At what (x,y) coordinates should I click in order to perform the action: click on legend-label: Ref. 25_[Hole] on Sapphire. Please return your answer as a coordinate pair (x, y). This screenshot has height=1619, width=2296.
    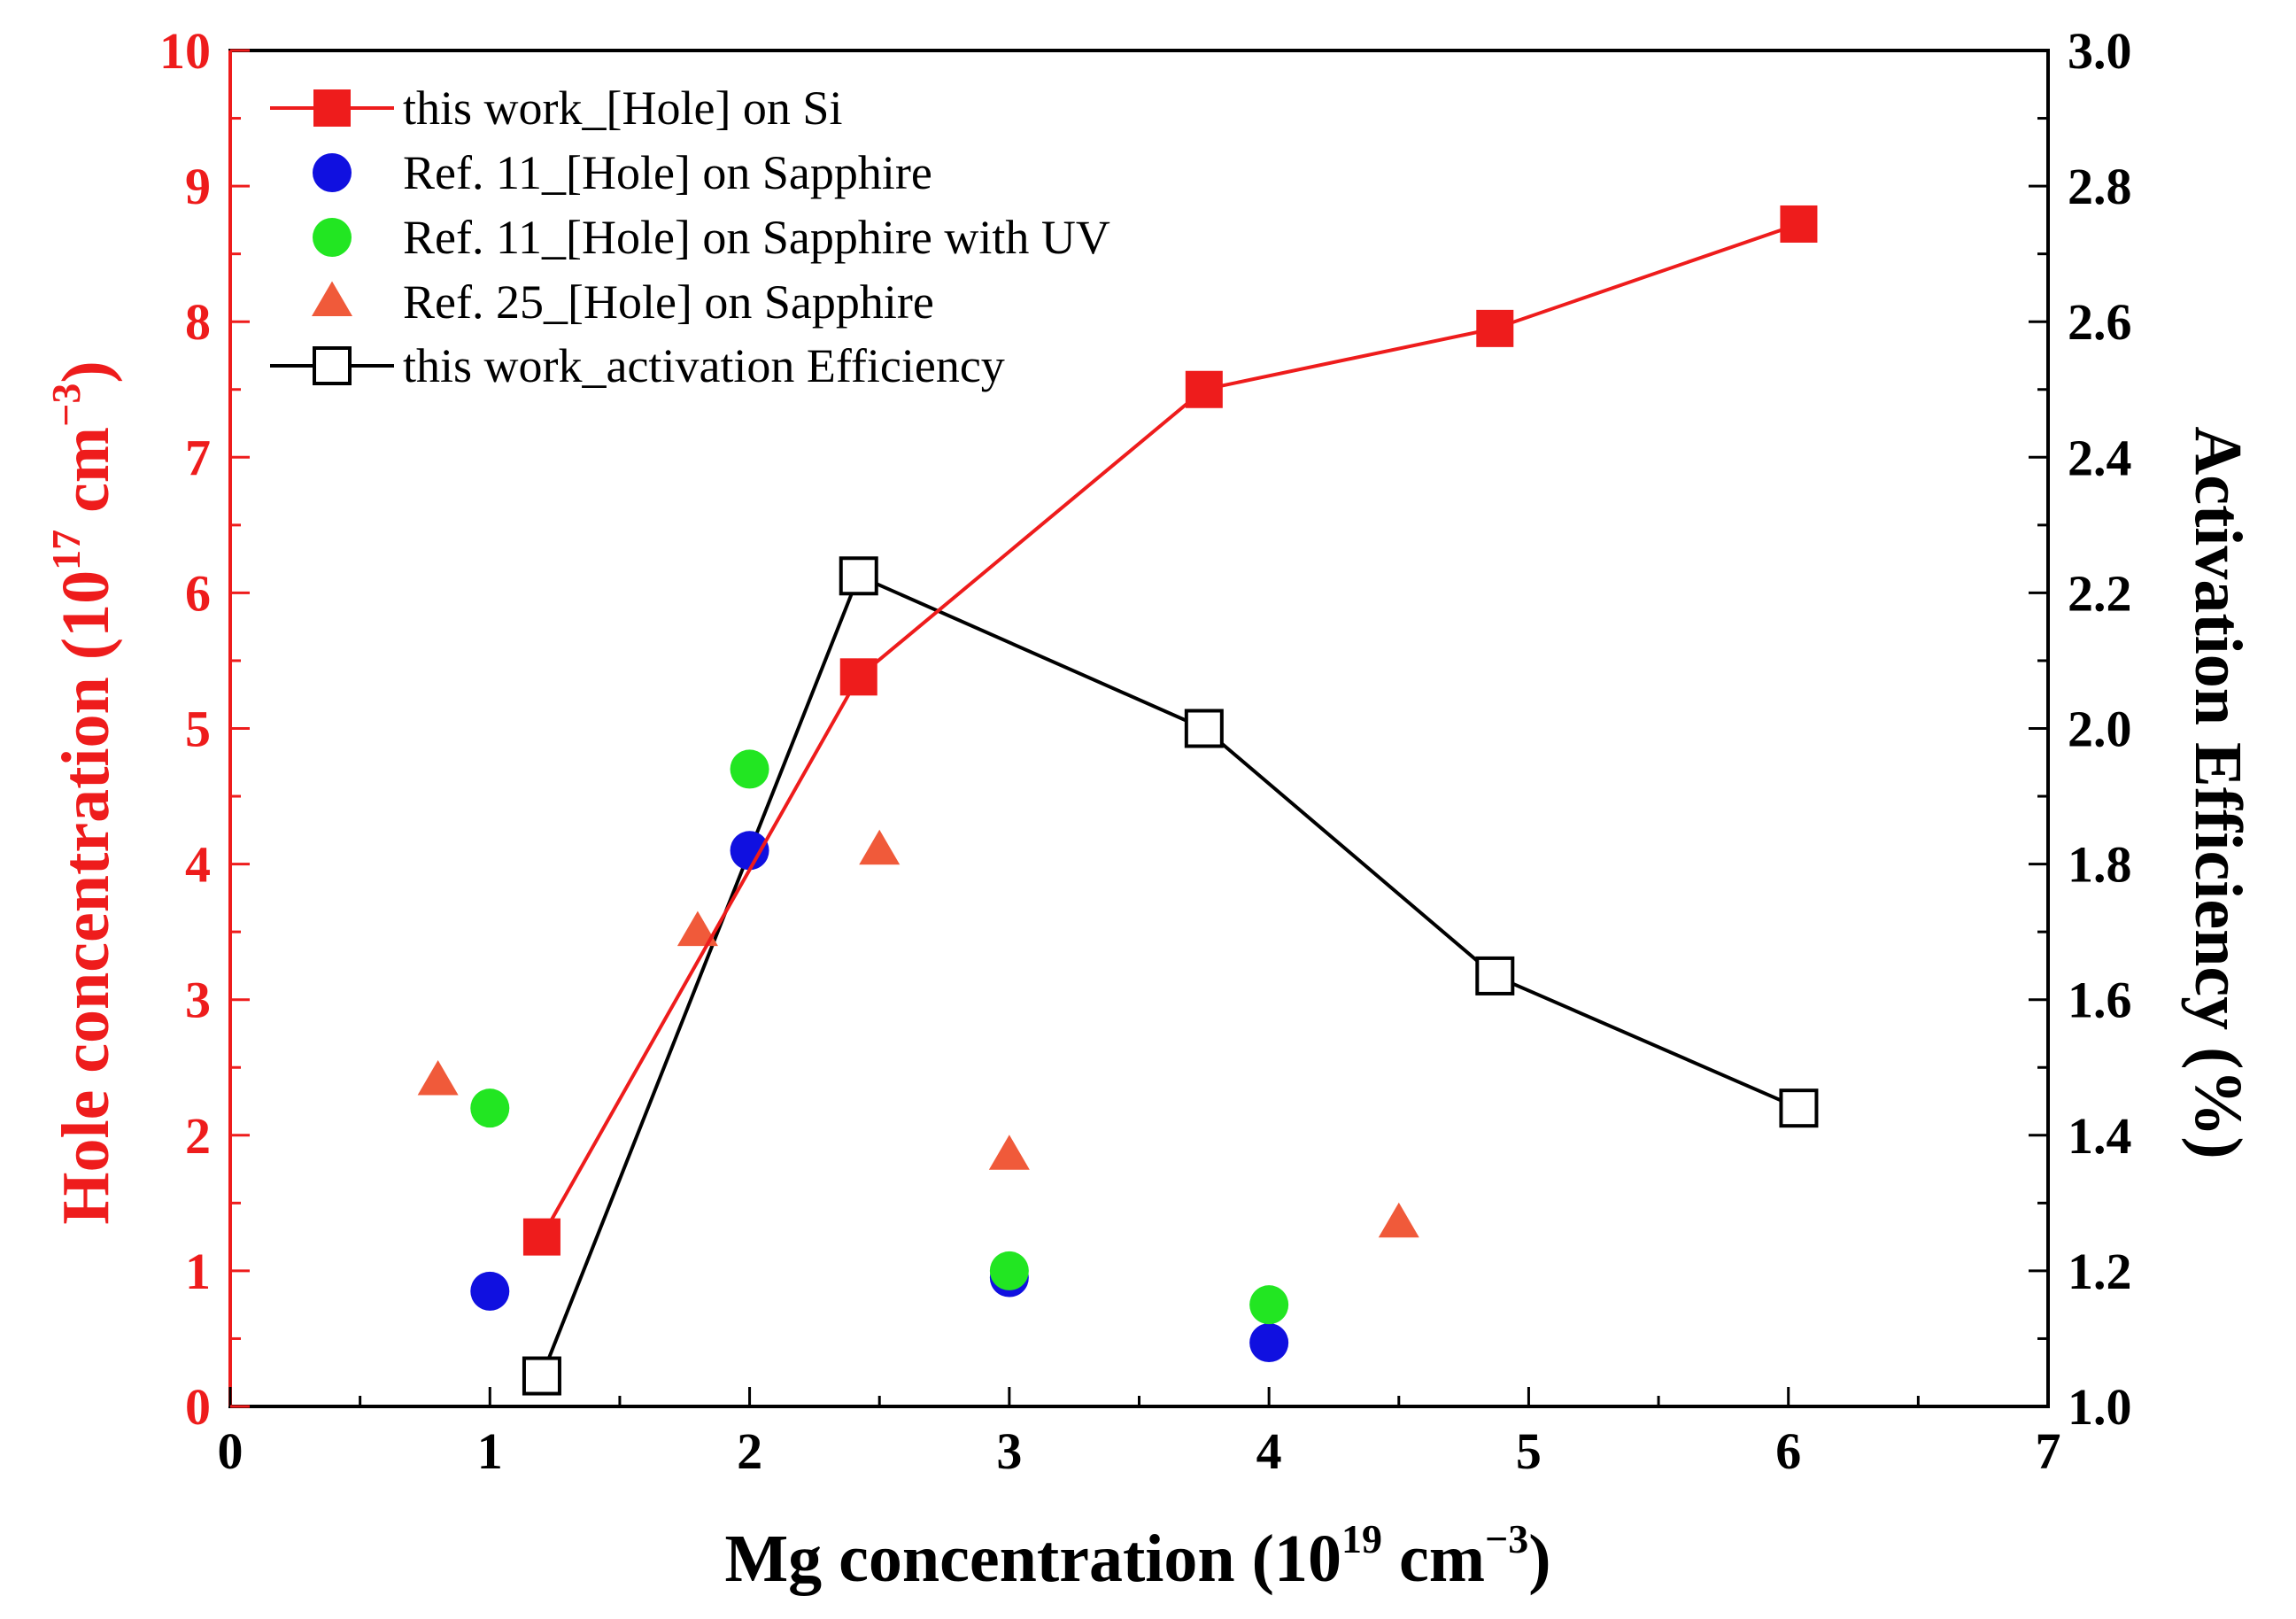
    Looking at the image, I should click on (668, 302).